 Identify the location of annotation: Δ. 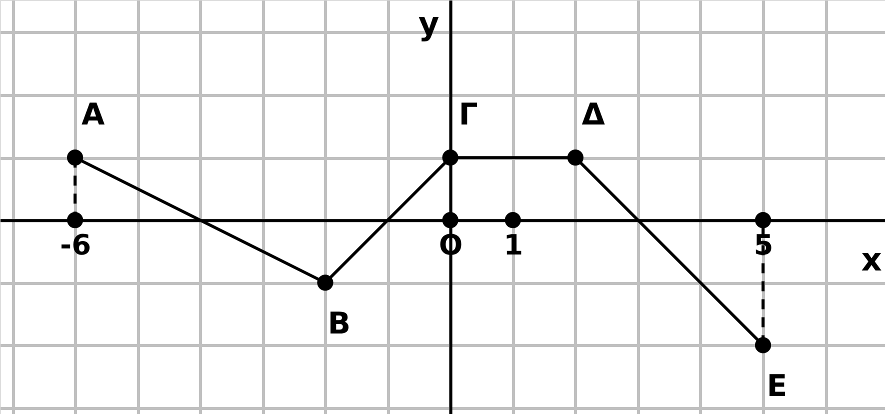
(594, 115).